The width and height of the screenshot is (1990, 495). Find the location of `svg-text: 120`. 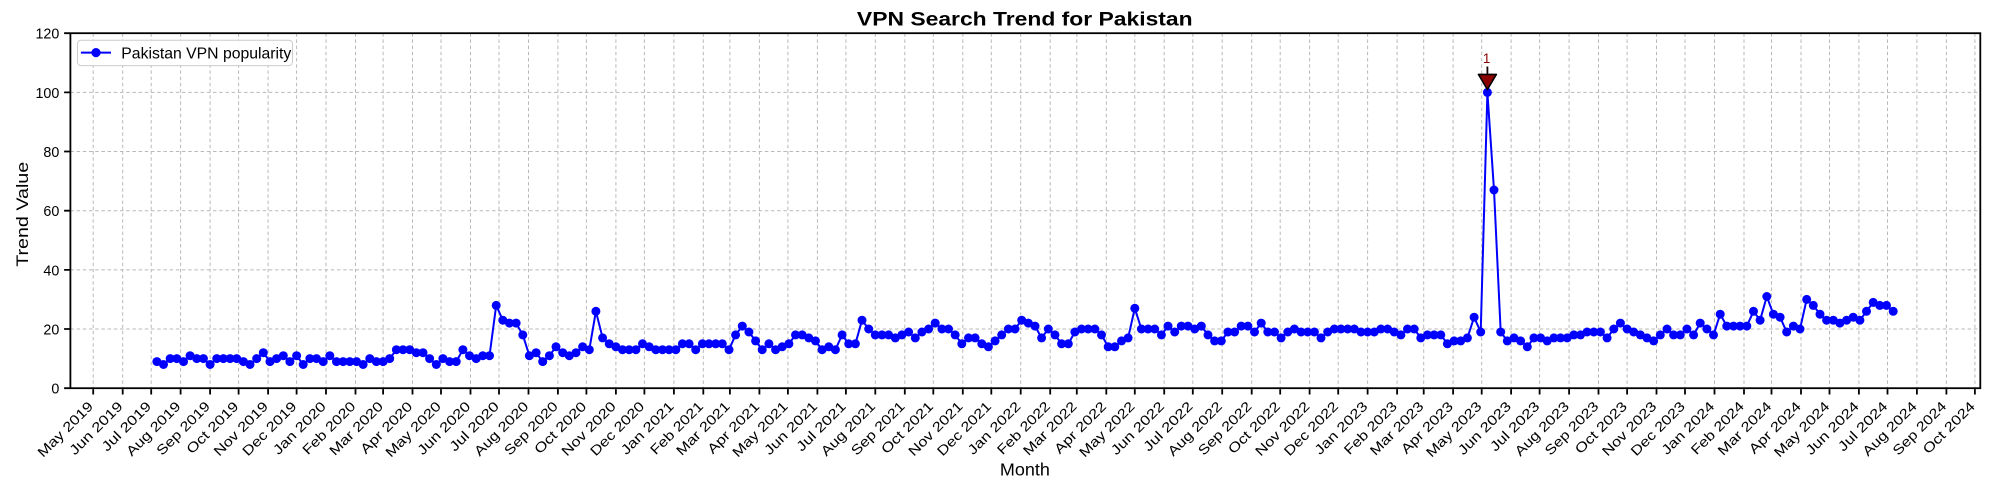

svg-text: 120 is located at coordinates (47, 35).